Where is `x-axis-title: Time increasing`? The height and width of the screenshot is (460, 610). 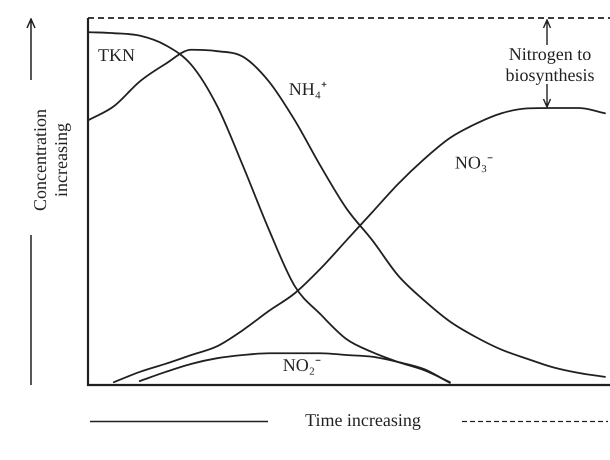
x-axis-title: Time increasing is located at coordinates (363, 420).